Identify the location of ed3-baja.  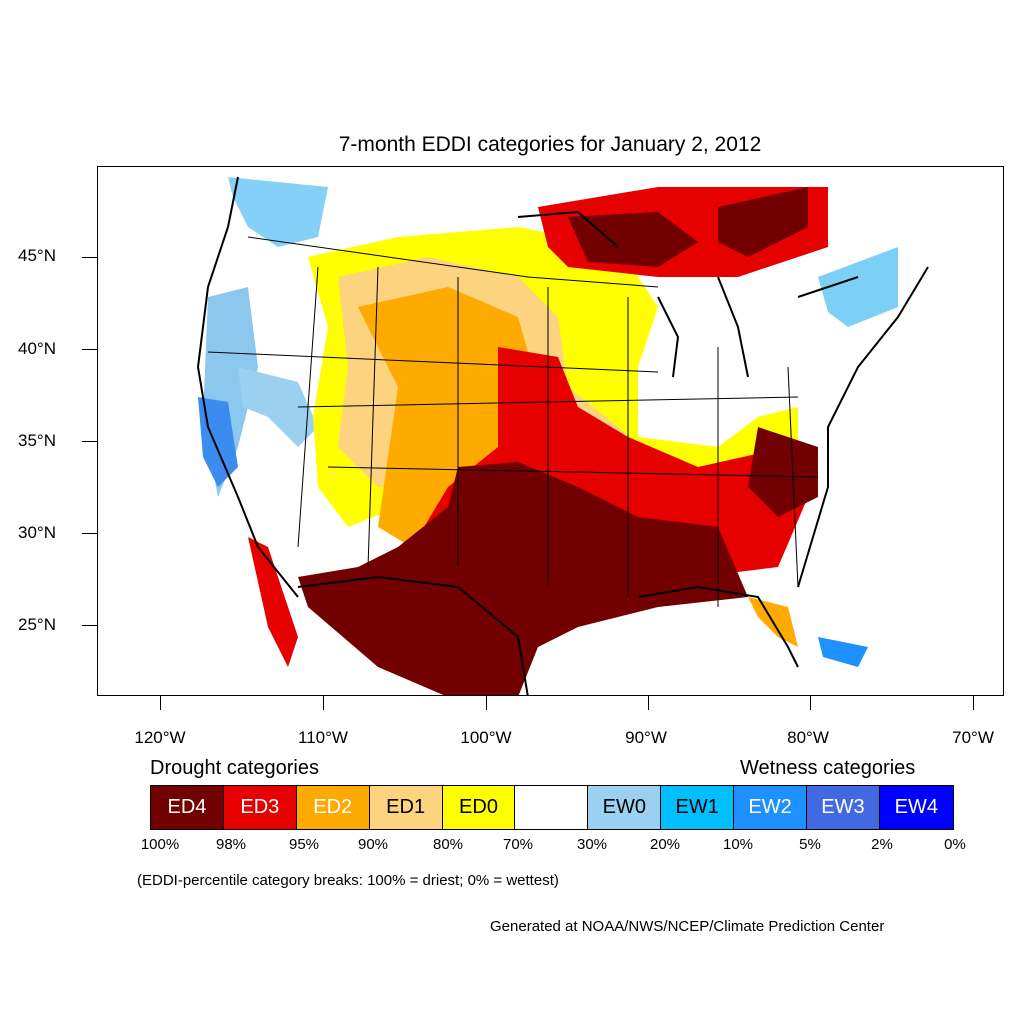
(273, 602).